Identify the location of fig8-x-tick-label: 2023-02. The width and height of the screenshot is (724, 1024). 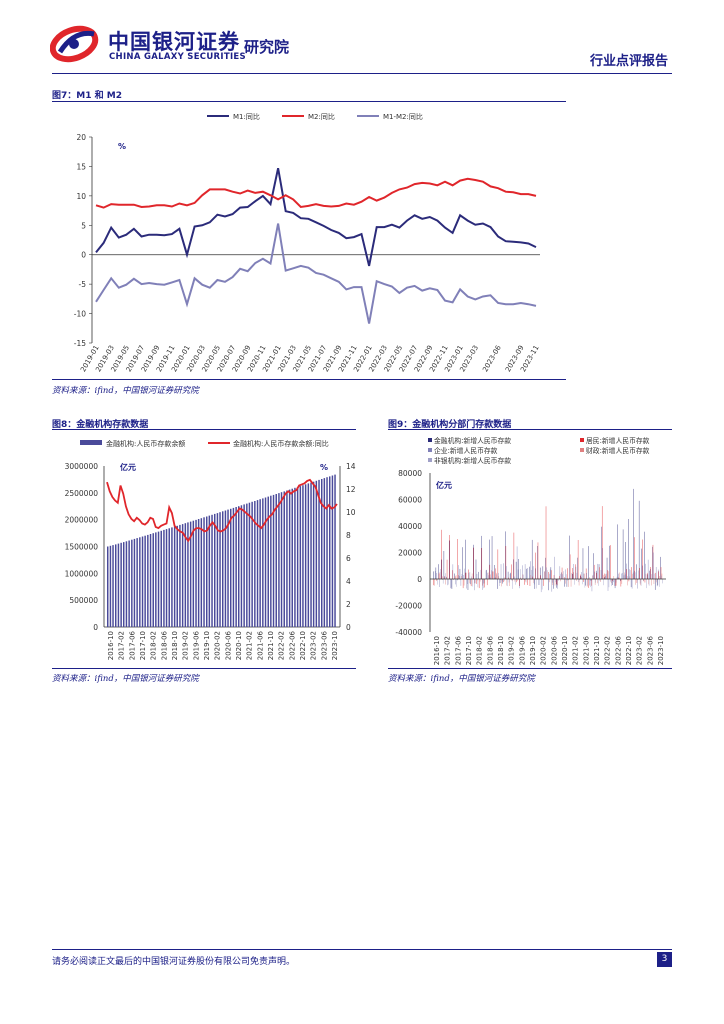
(314, 645).